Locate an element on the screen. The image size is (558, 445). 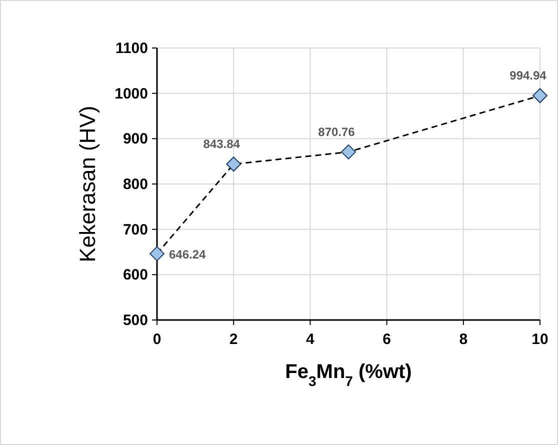
x-axis-title: Fe$_{3}$Mn$_{7}$ (%wt) is located at coordinates (348, 375).